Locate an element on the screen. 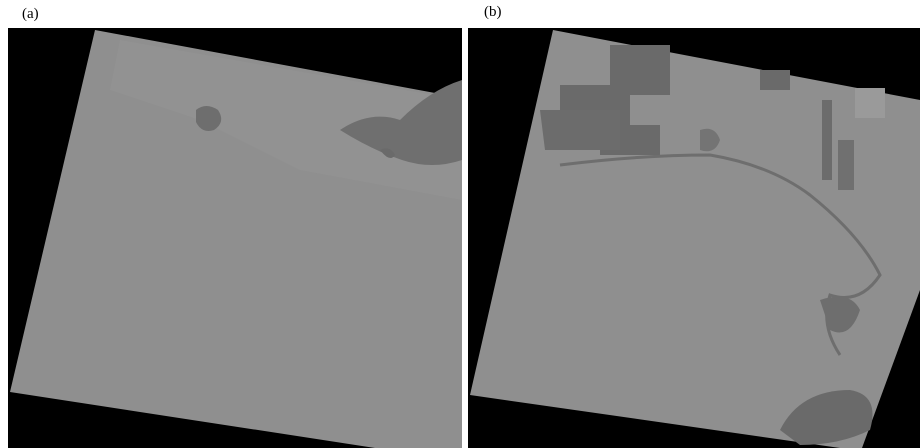 The image size is (920, 448). delta is located at coordinates (840, 314).